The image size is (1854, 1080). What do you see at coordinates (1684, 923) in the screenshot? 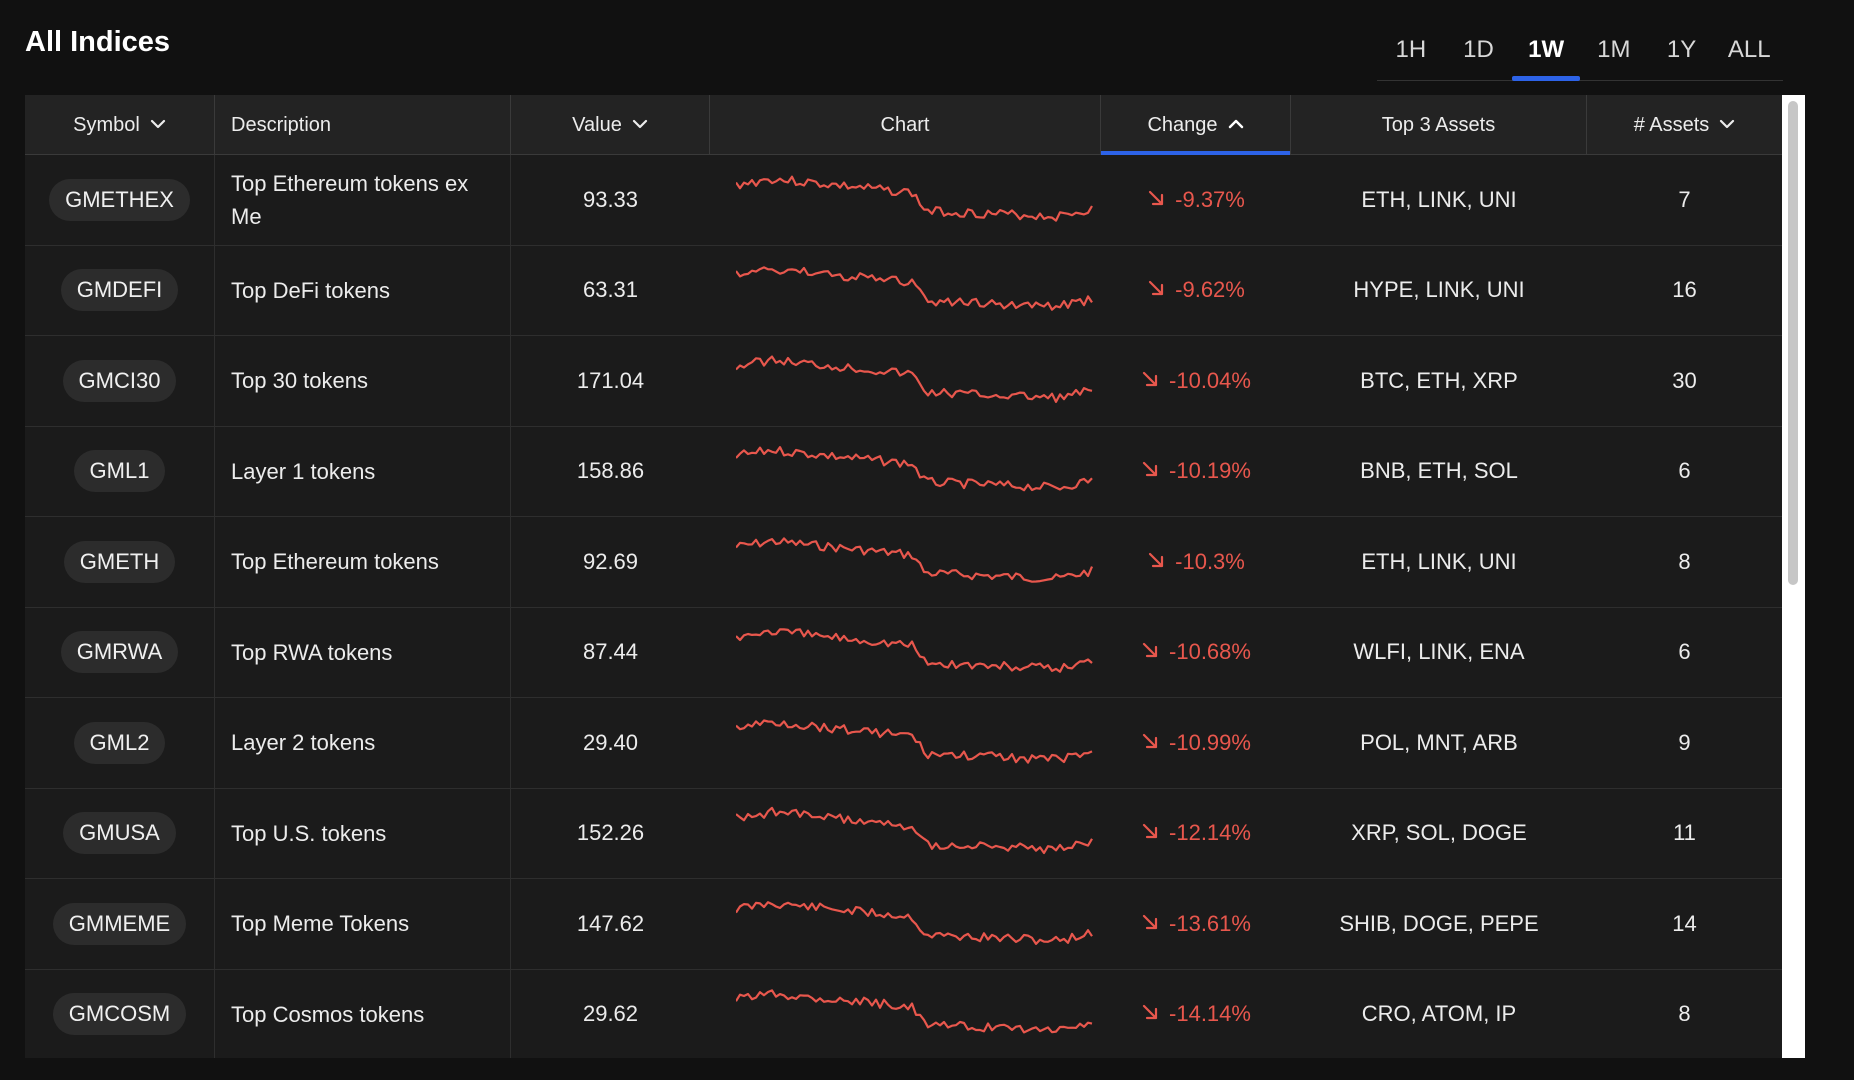
I see `asset-count-text: 14` at bounding box center [1684, 923].